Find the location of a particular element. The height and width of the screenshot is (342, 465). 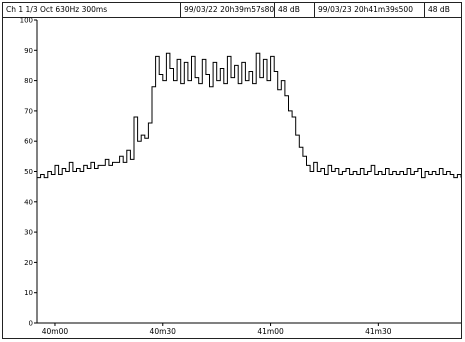

start-level-label: 48 dB is located at coordinates (295, 10).